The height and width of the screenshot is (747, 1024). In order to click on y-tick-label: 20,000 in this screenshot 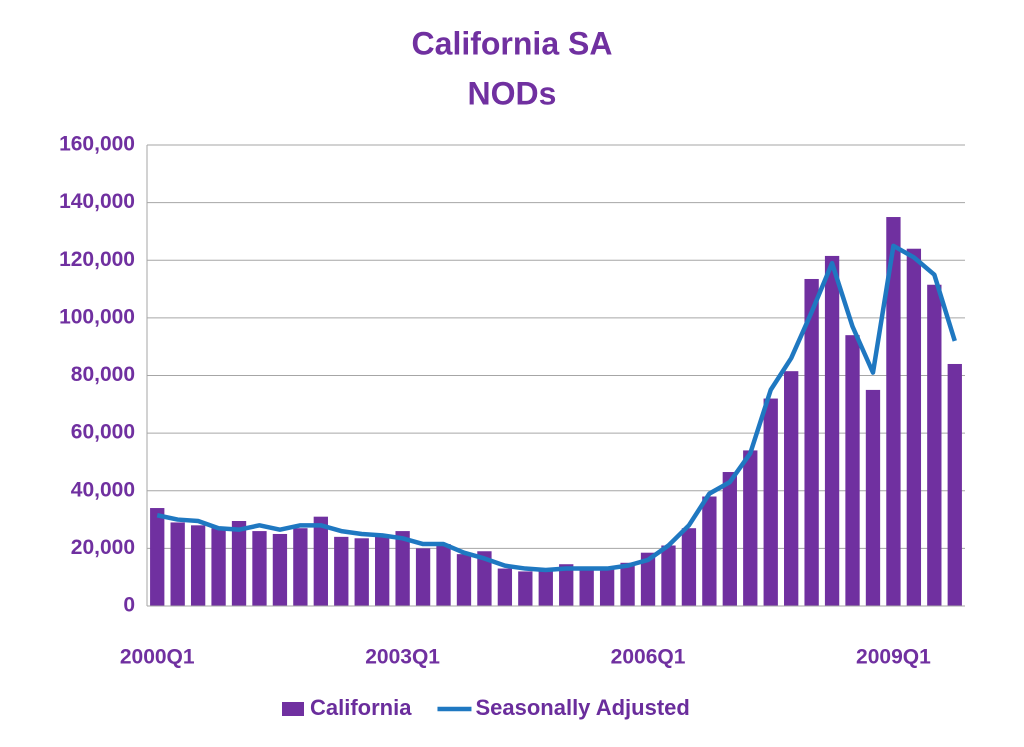, I will do `click(103, 547)`.